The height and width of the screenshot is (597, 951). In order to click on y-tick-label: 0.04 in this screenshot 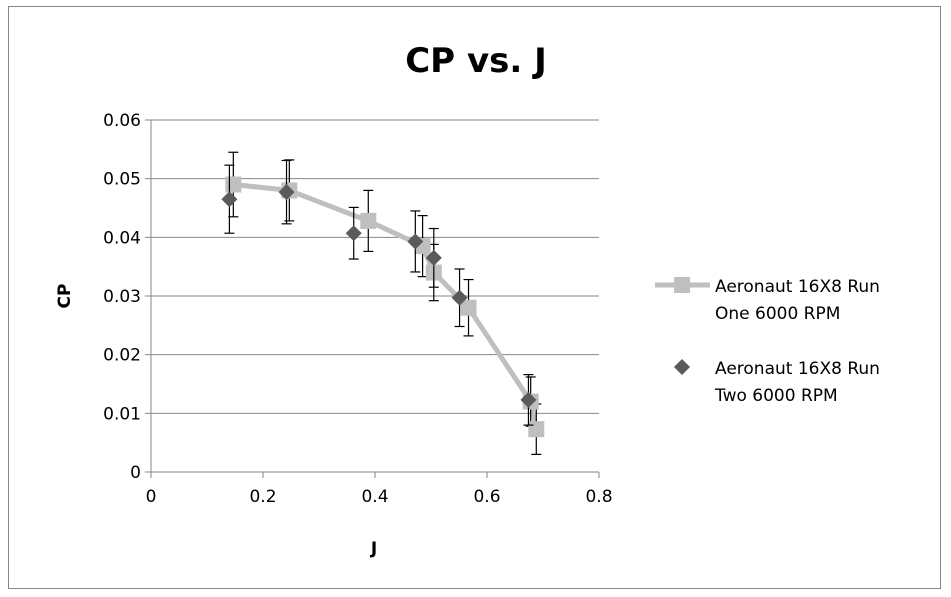, I will do `click(122, 238)`.